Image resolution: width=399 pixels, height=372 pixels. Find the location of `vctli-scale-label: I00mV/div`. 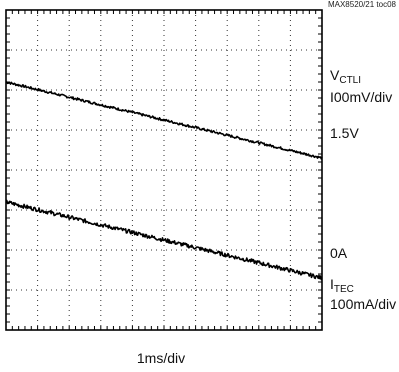

vctli-scale-label: I00mV/div is located at coordinates (361, 97).